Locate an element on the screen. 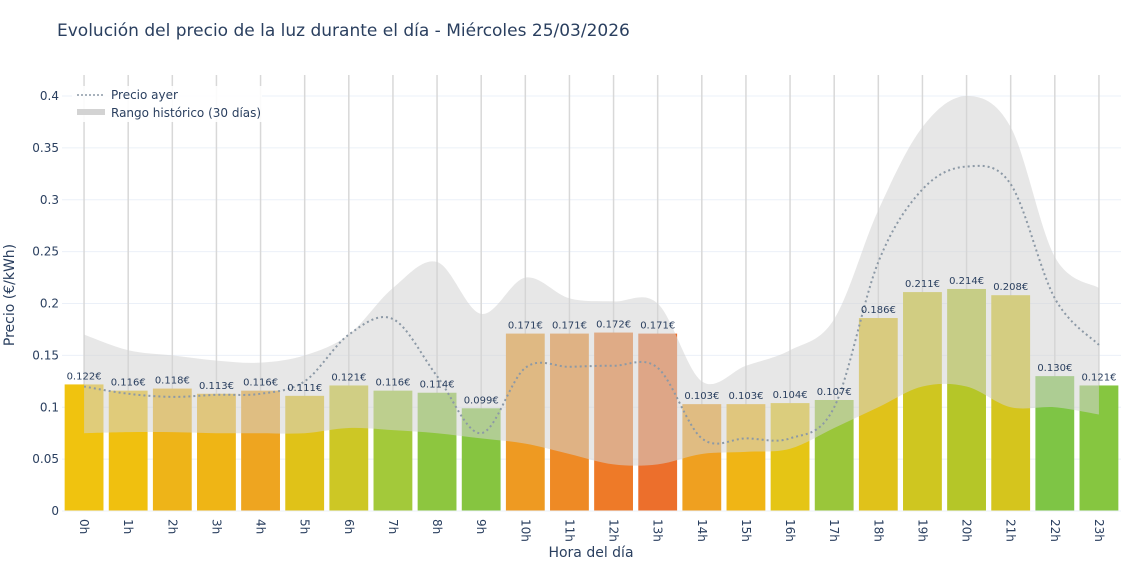 The height and width of the screenshot is (570, 1140). y-axis-title: Precio (€/kWh) is located at coordinates (10, 295).